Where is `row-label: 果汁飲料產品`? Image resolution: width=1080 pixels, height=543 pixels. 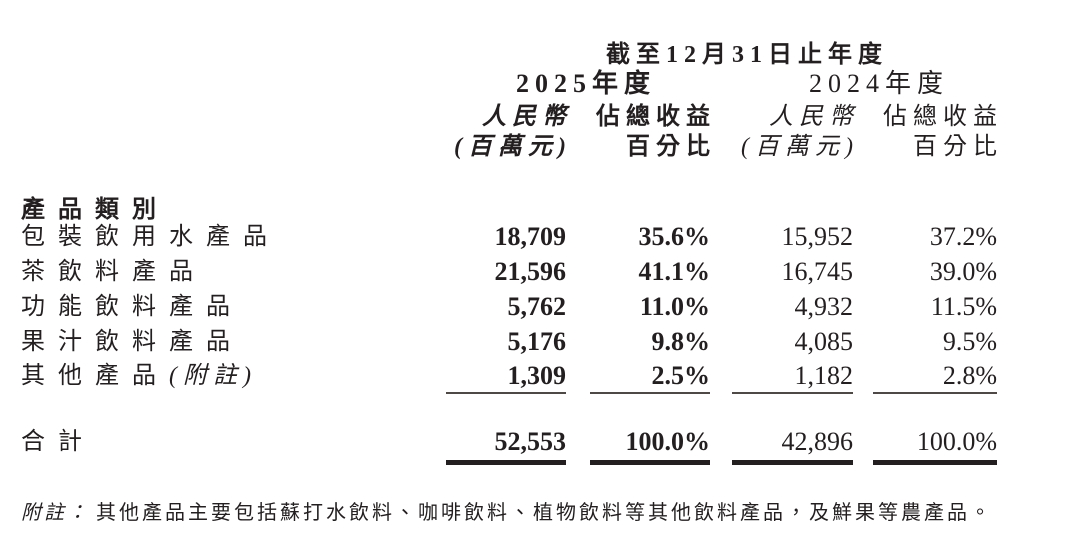
row-label: 果汁飲料產品 is located at coordinates (132, 342).